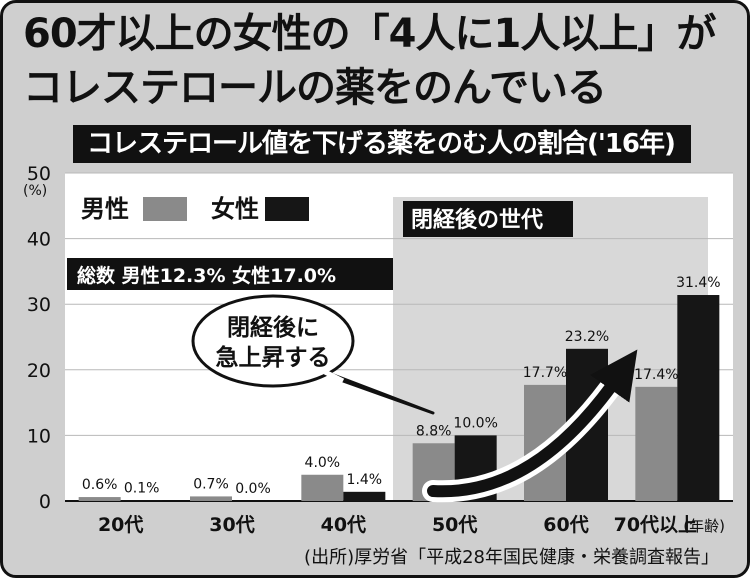 Image resolution: width=750 pixels, height=578 pixels. What do you see at coordinates (231, 525) in the screenshot?
I see `x-tick-label: 30代` at bounding box center [231, 525].